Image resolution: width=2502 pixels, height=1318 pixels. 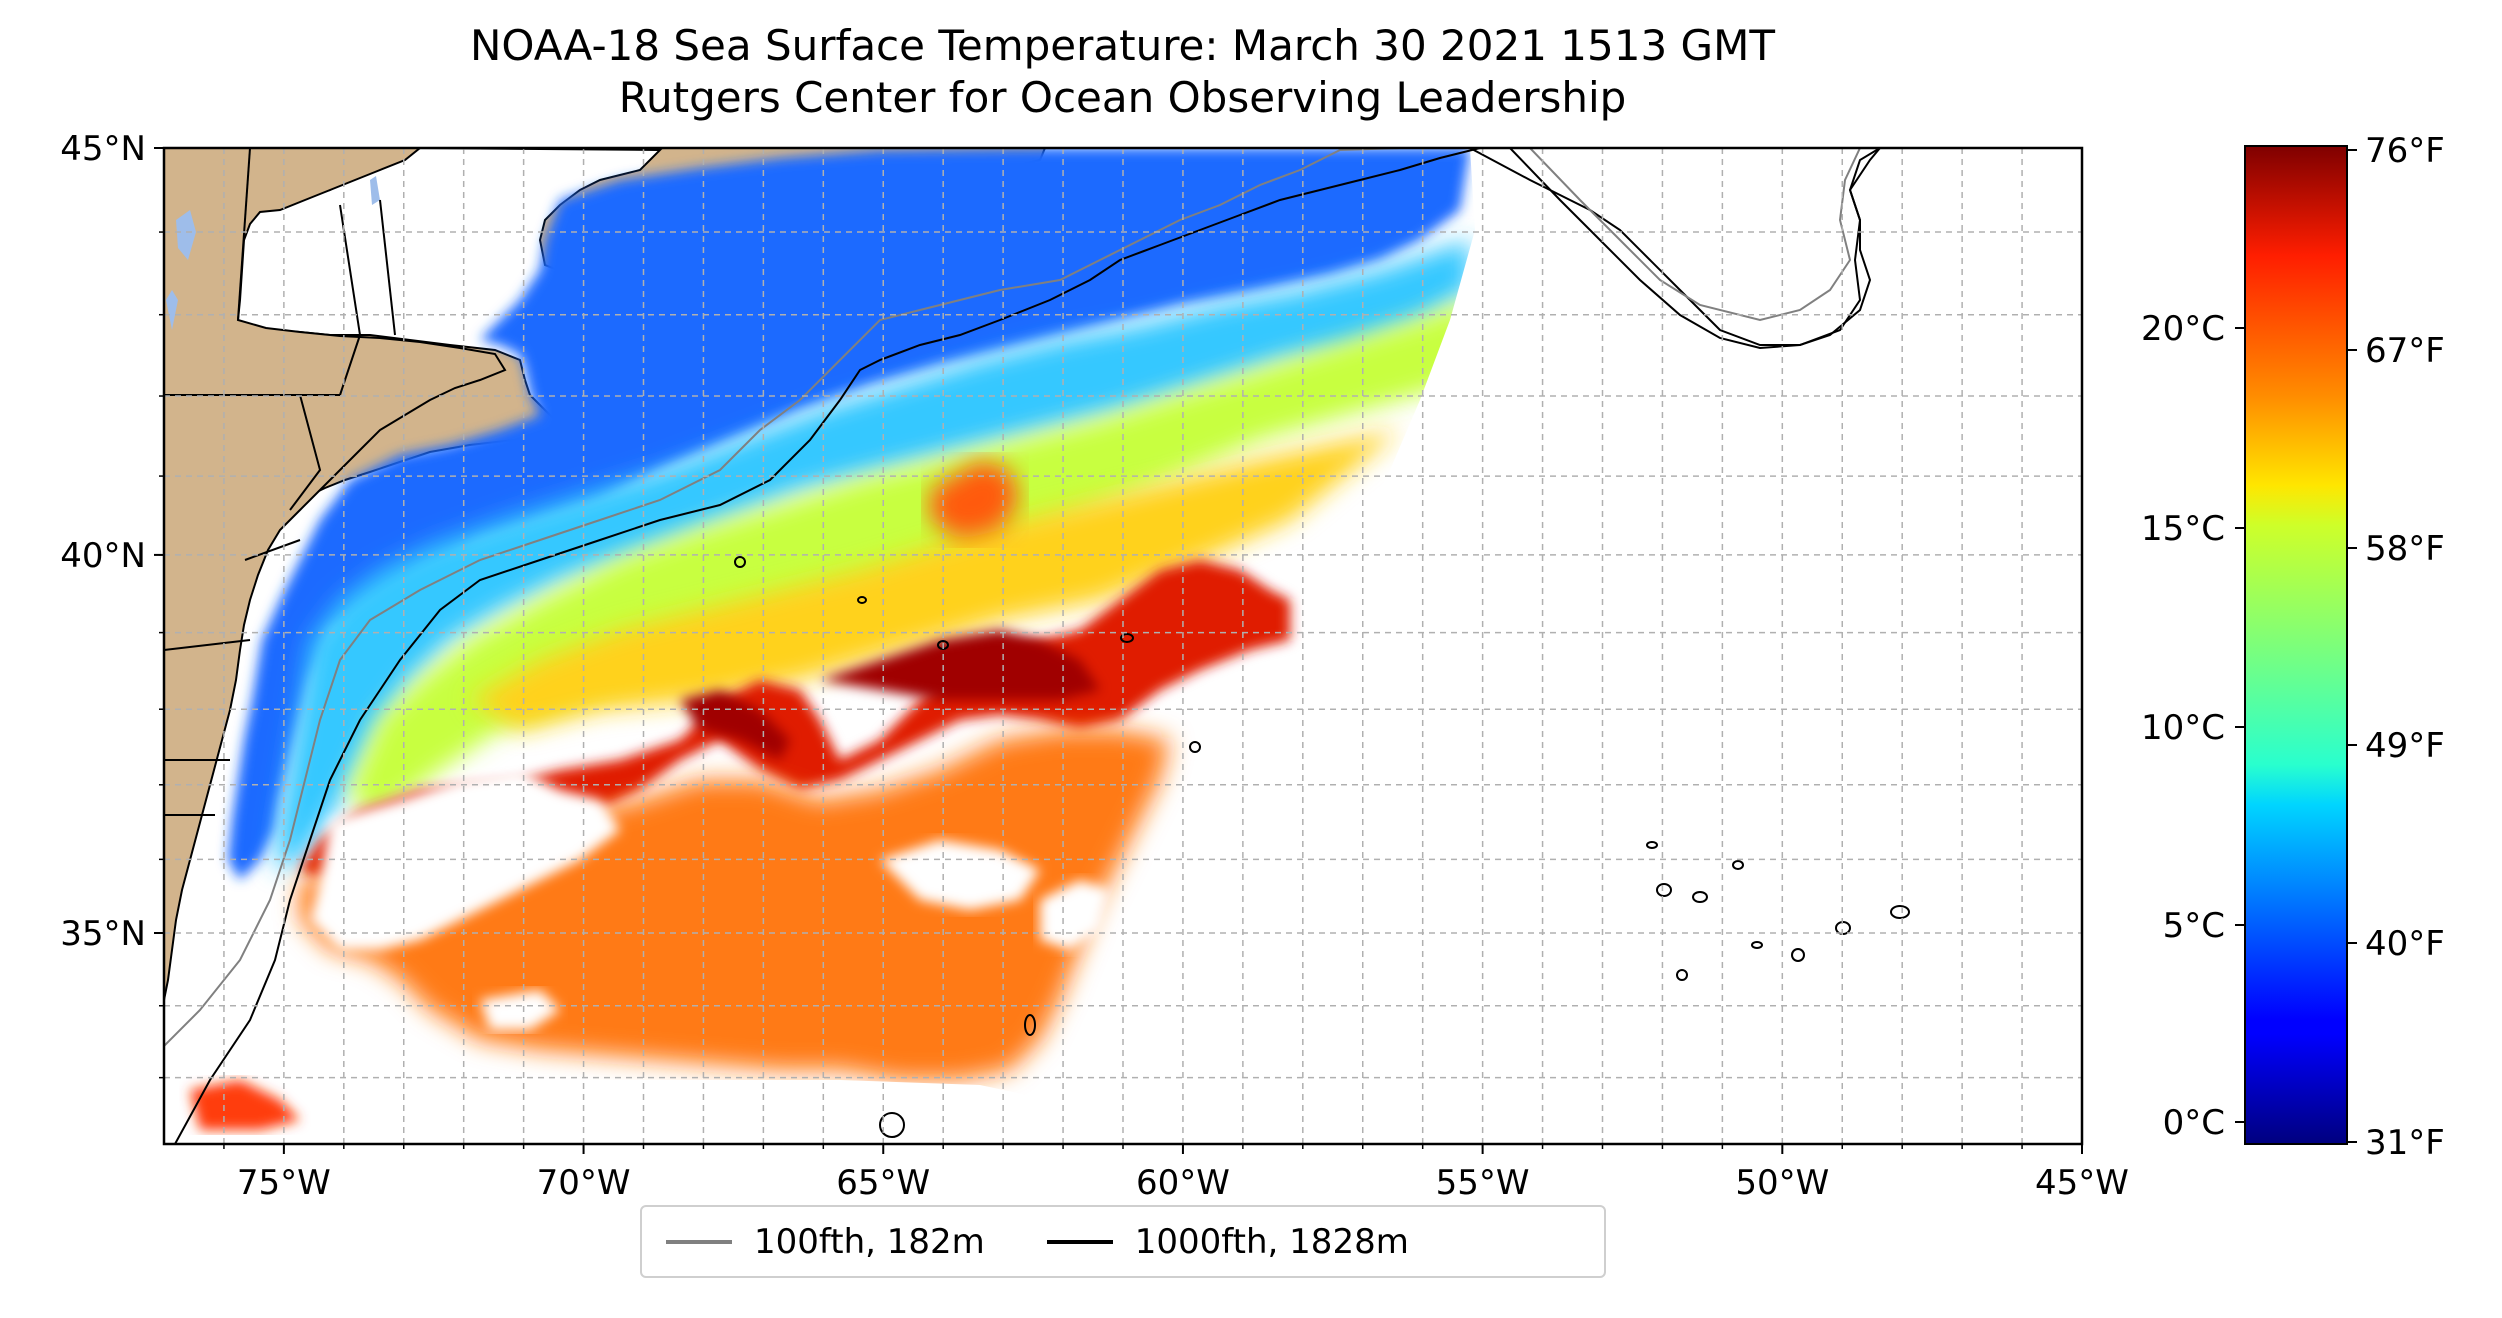 I want to click on colorbar-fahrenheit-label: 76°F, so click(x=2405, y=151).